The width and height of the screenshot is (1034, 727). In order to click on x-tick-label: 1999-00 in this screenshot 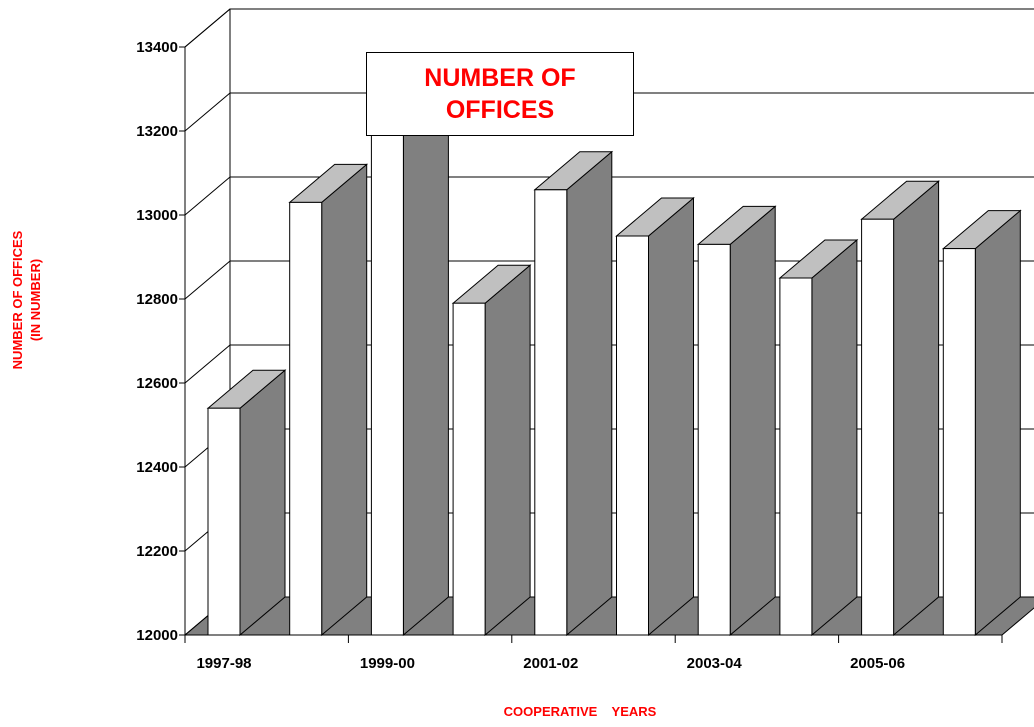, I will do `click(387, 663)`.